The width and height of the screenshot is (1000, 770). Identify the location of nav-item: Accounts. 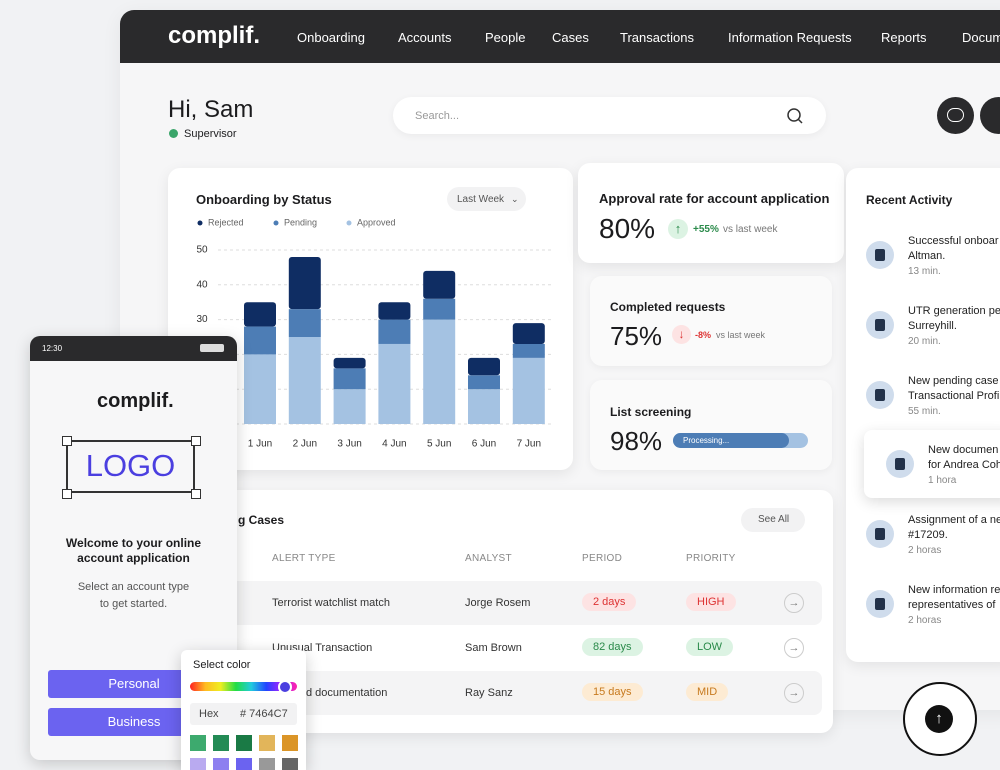
(425, 37).